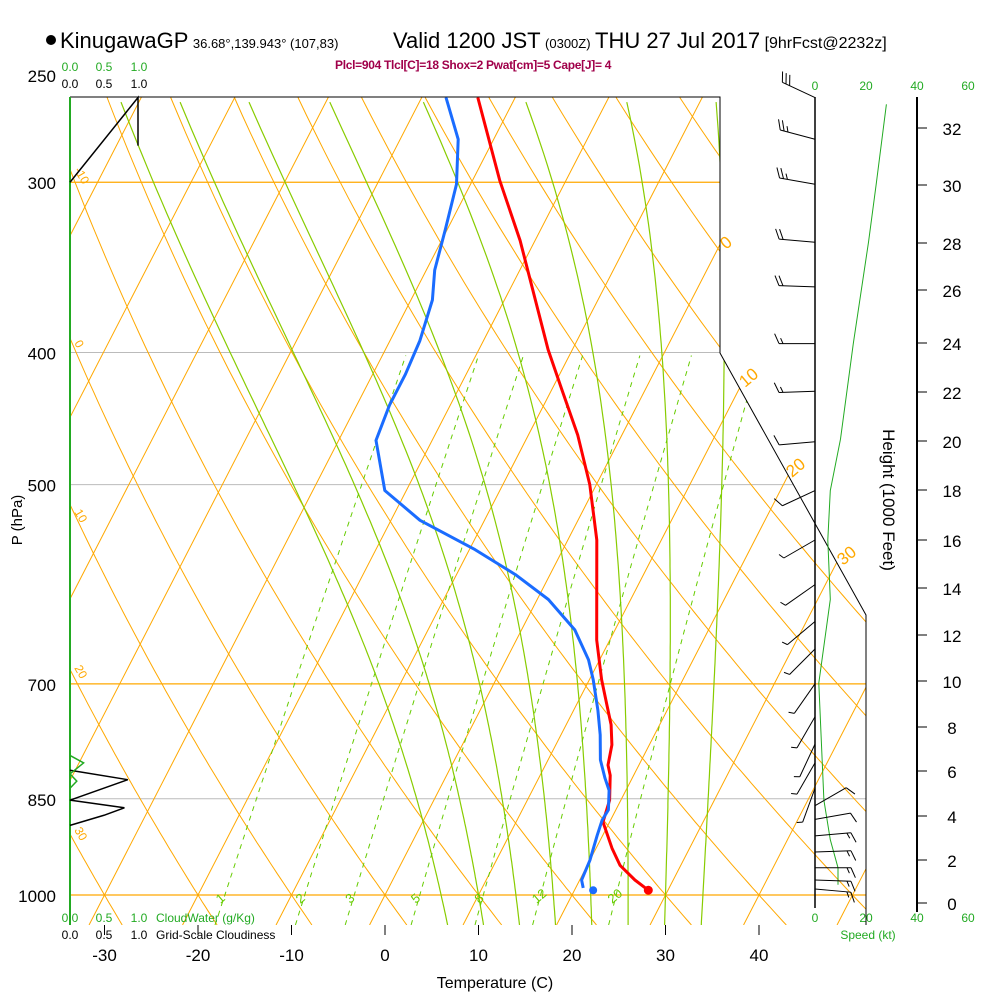 This screenshot has width=1000, height=1000. What do you see at coordinates (917, 918) in the screenshot?
I see `speed-scale-bottom: 40` at bounding box center [917, 918].